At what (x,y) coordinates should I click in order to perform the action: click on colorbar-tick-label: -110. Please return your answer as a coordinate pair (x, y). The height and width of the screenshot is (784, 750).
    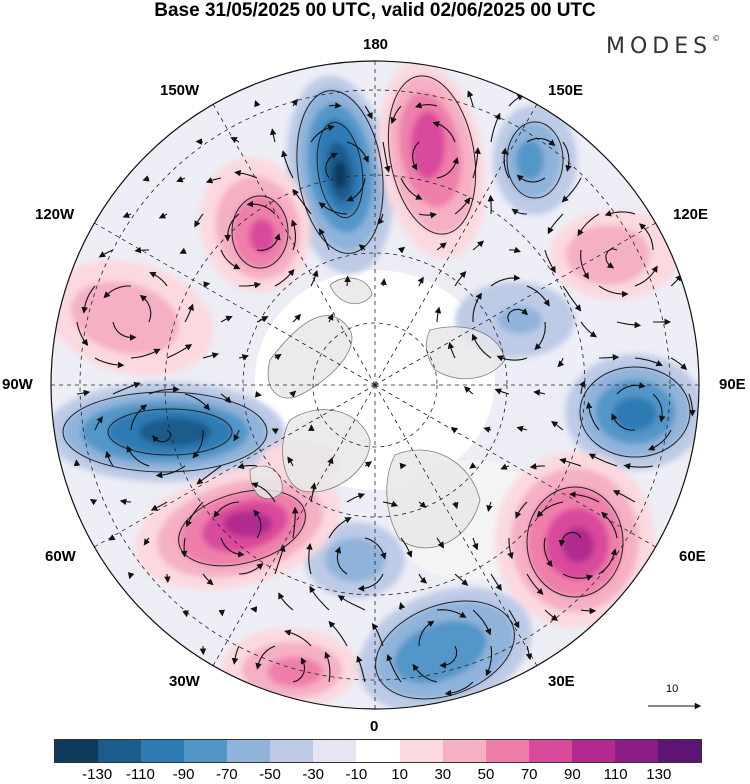
    Looking at the image, I should click on (140, 774).